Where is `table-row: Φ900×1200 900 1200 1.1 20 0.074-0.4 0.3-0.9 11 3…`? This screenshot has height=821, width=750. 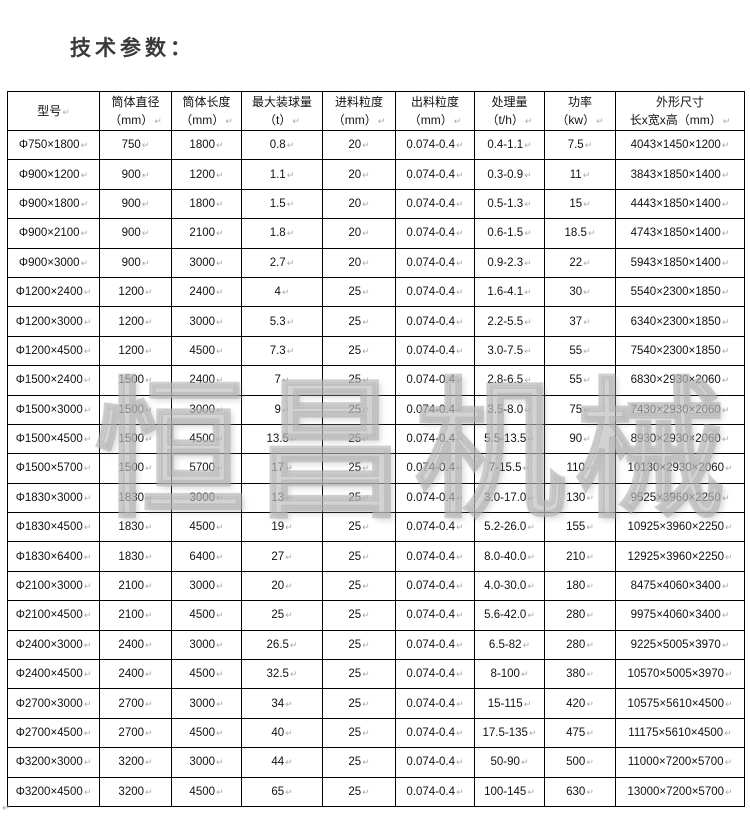 table-row: Φ900×1200 900 1200 1.1 20 0.074-0.4 0.3-0.9 11 3… is located at coordinates (376, 174).